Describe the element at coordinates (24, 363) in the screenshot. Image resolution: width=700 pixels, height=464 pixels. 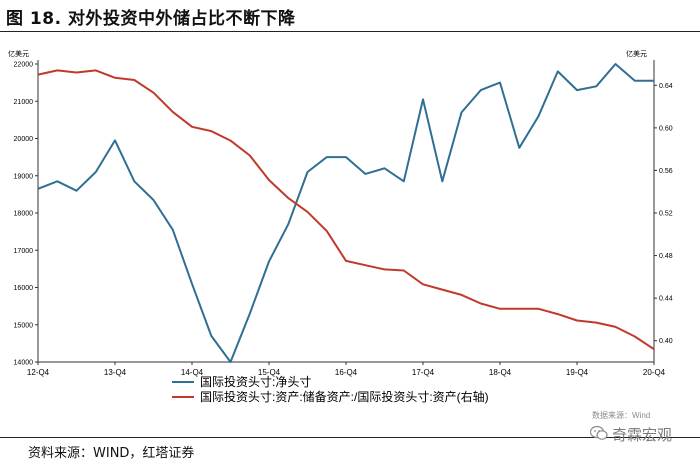
I see `left-tick-label: 14000` at that location.